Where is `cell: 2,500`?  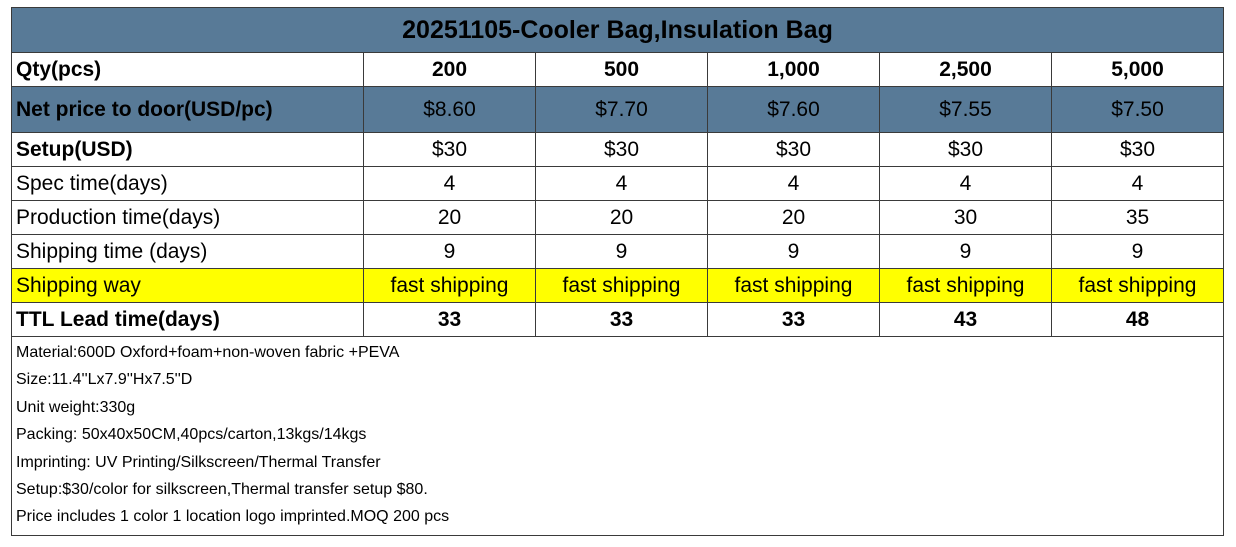 cell: 2,500 is located at coordinates (965, 69).